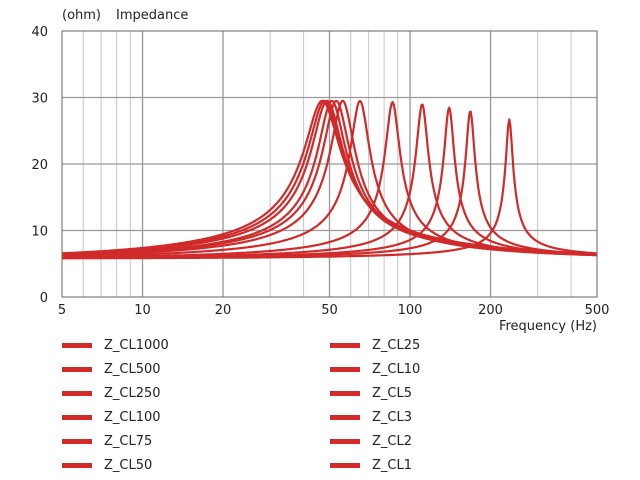 This screenshot has height=480, width=640. I want to click on legend-label: Z_CL500, so click(132, 369).